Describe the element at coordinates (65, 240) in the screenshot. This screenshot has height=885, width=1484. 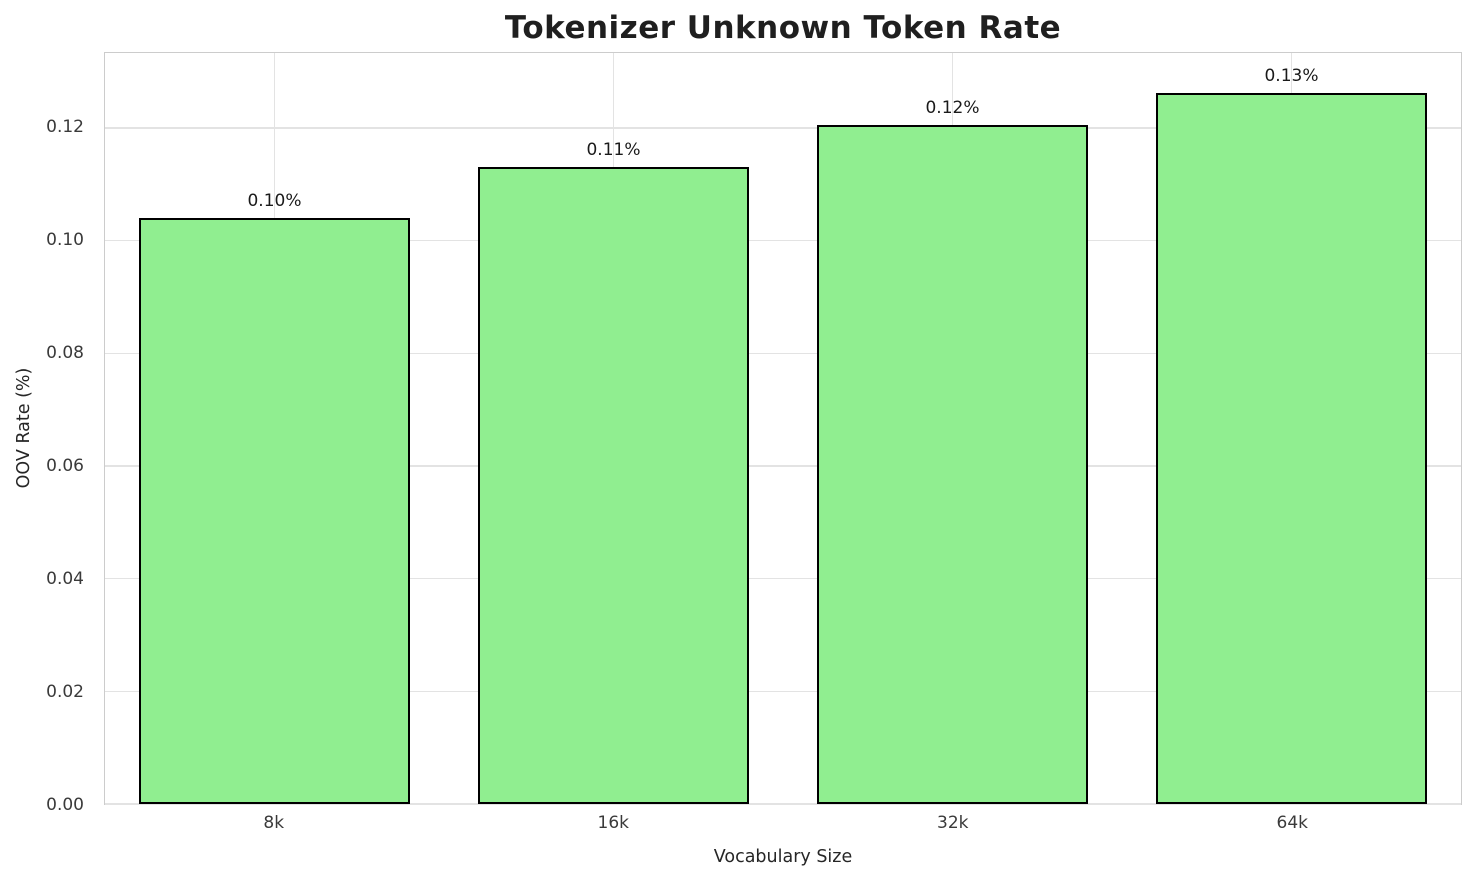
I see `y-tick-label: 0.10` at that location.